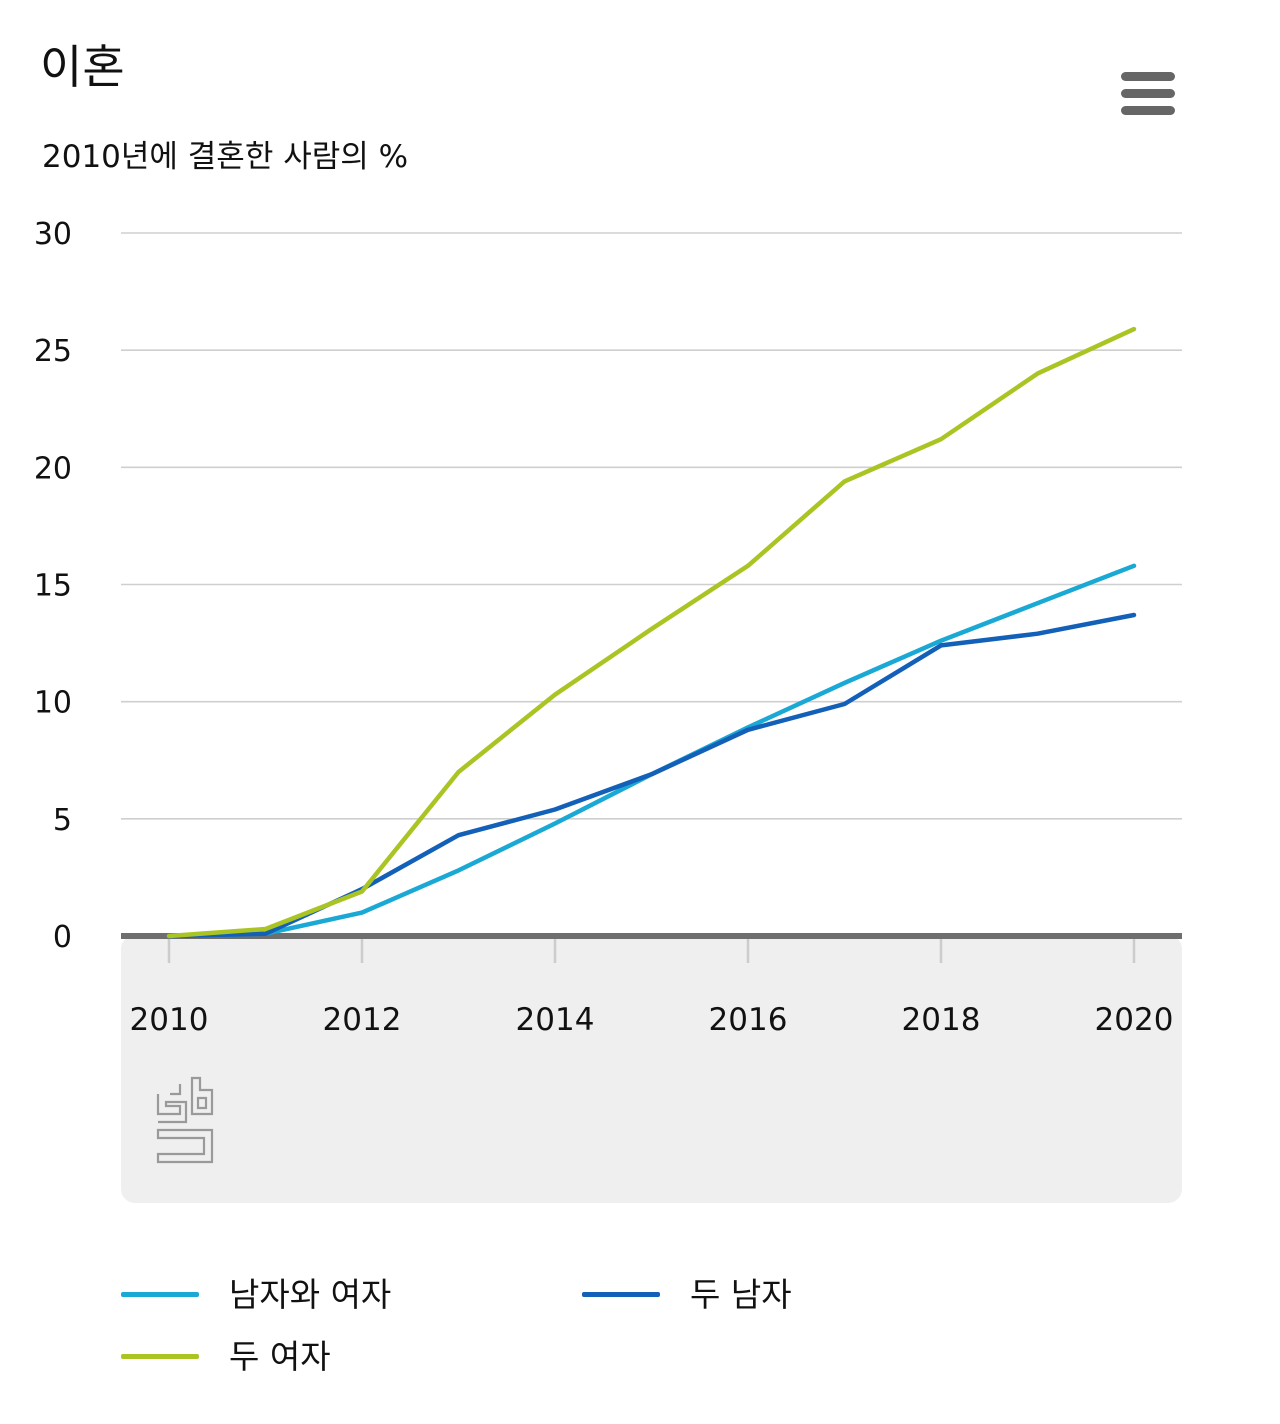 Image resolution: width=1280 pixels, height=1424 pixels. Describe the element at coordinates (53, 468) in the screenshot. I see `y-tick-label: 20` at that location.